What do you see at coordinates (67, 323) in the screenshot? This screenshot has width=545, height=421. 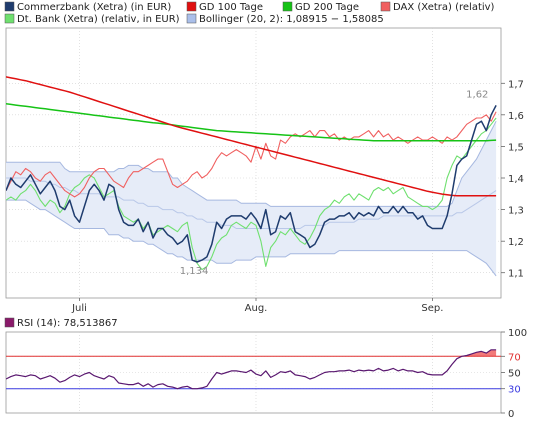 I see `rsi-legend-label: RSI (14): 78,513867` at bounding box center [67, 323].